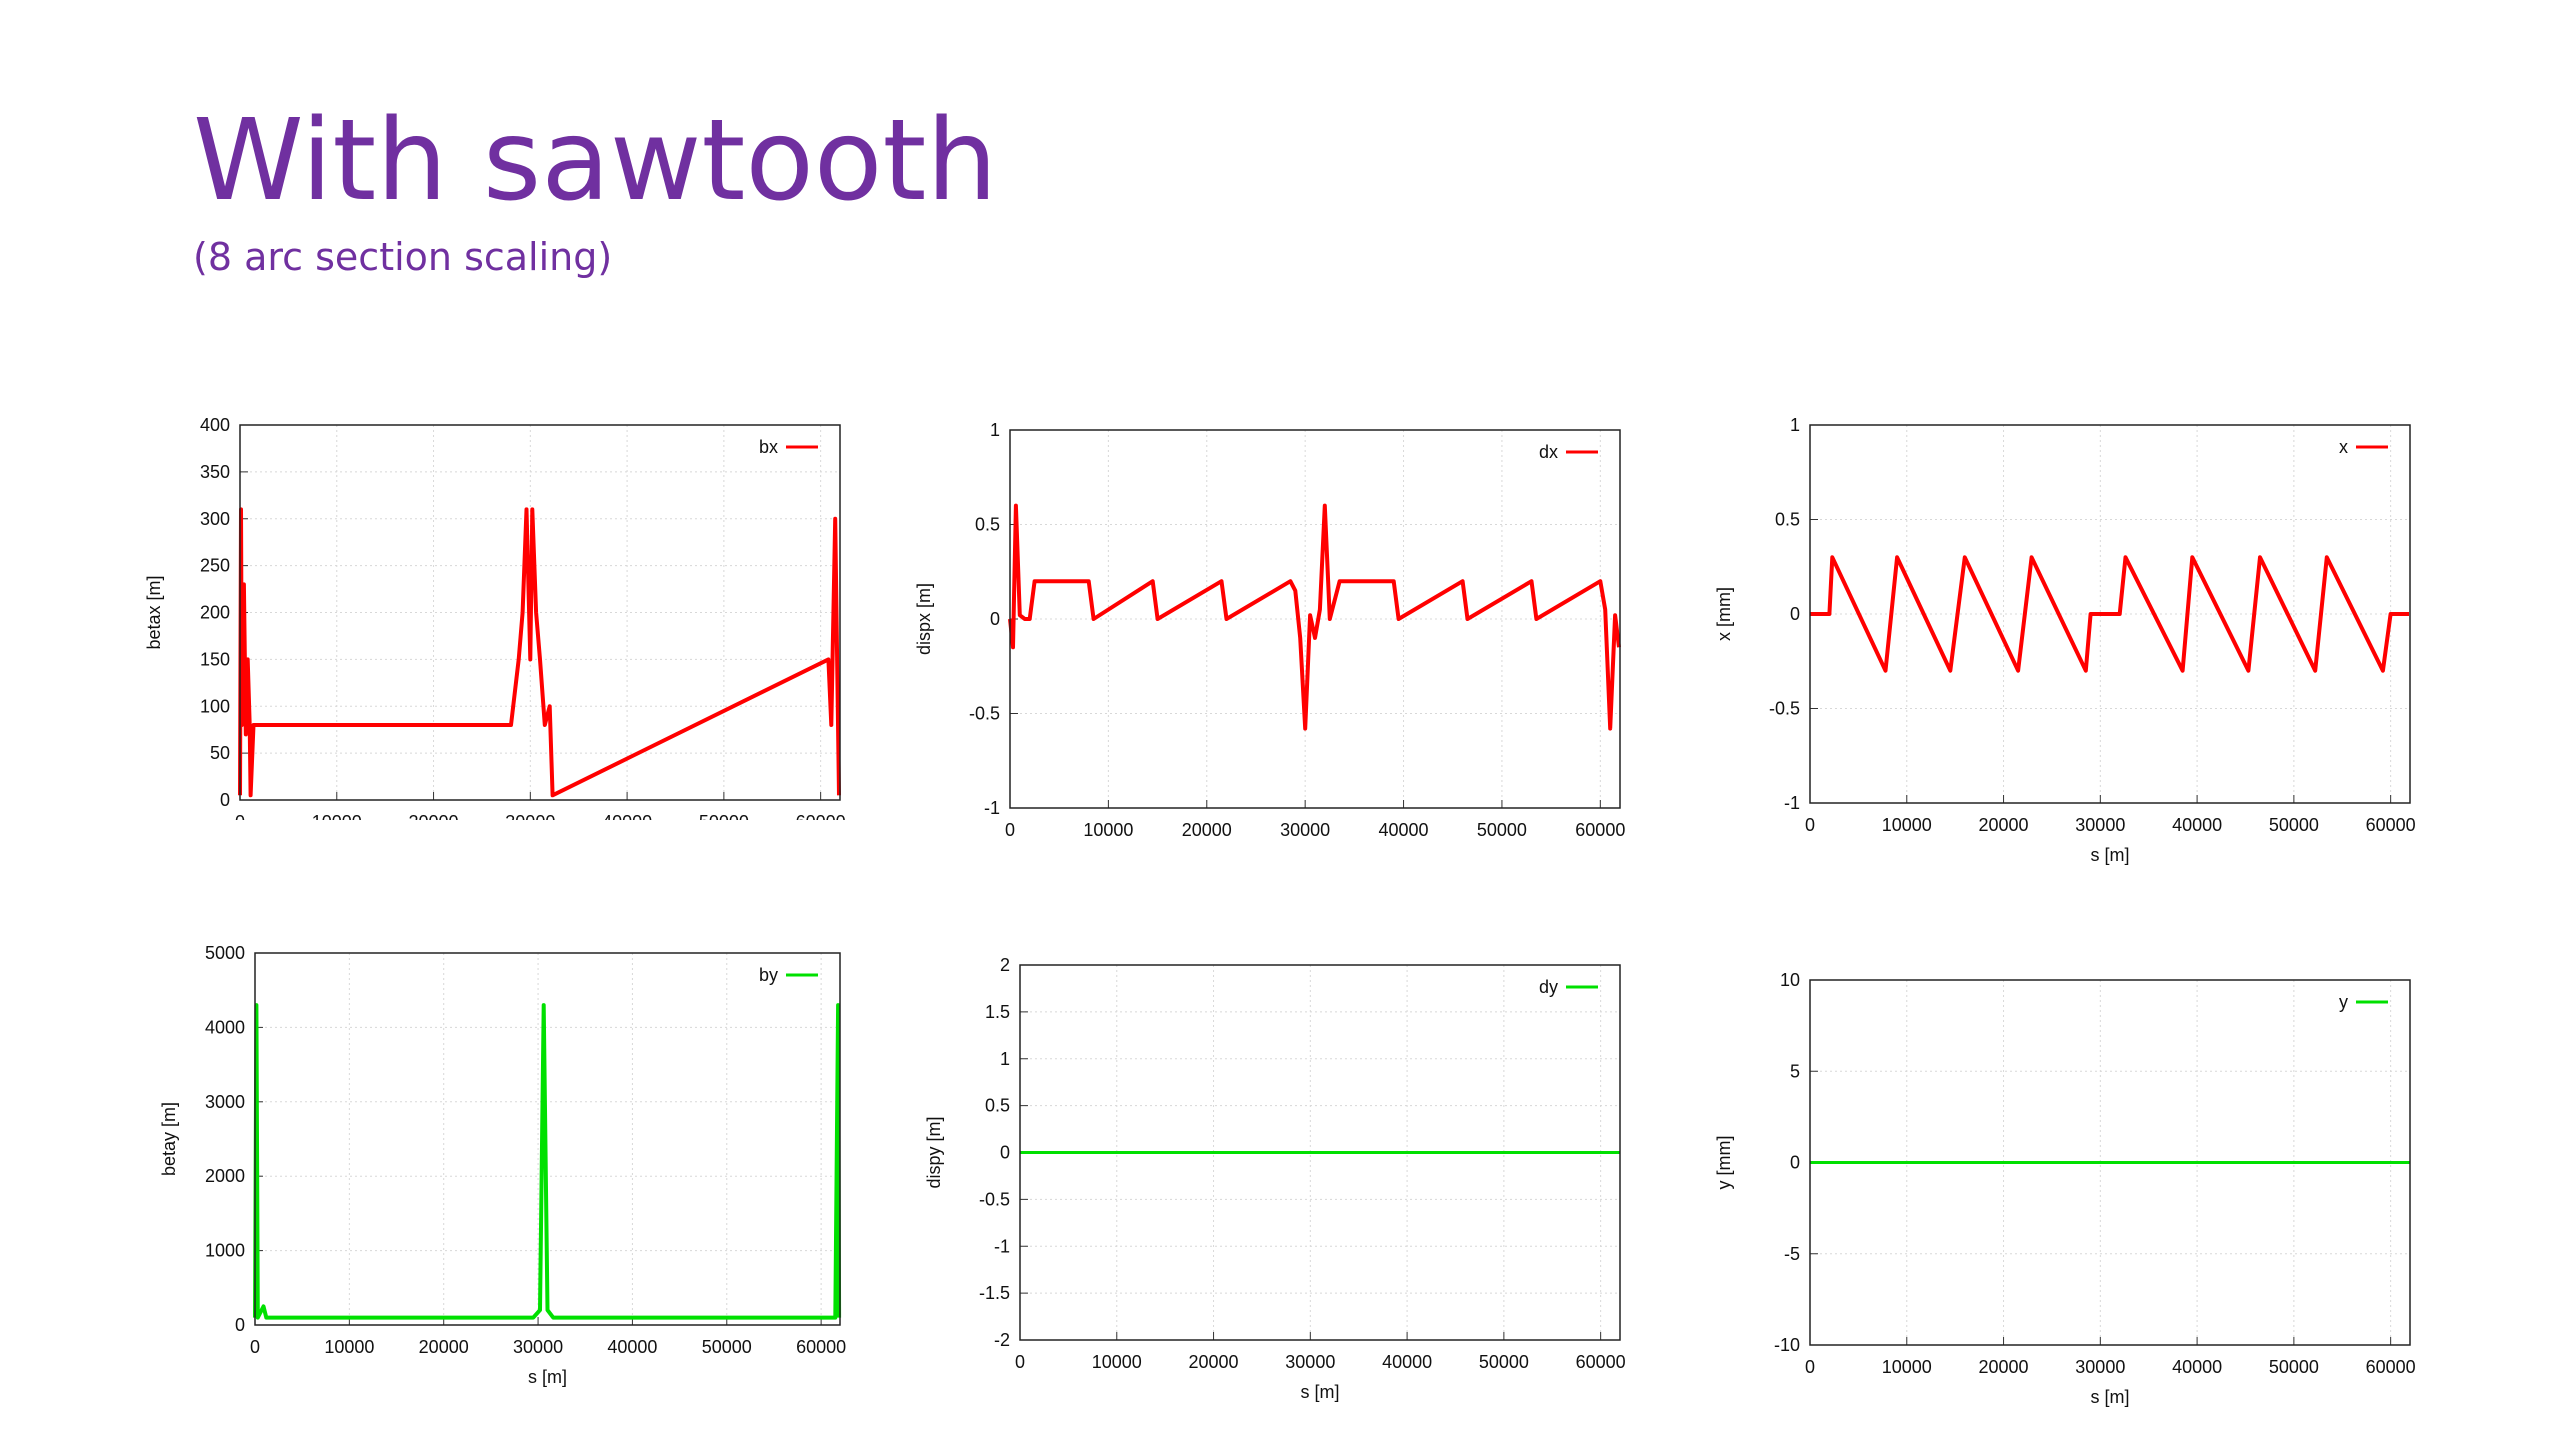  What do you see at coordinates (924, 619) in the screenshot?
I see `y-axis-label: dispx [m]` at bounding box center [924, 619].